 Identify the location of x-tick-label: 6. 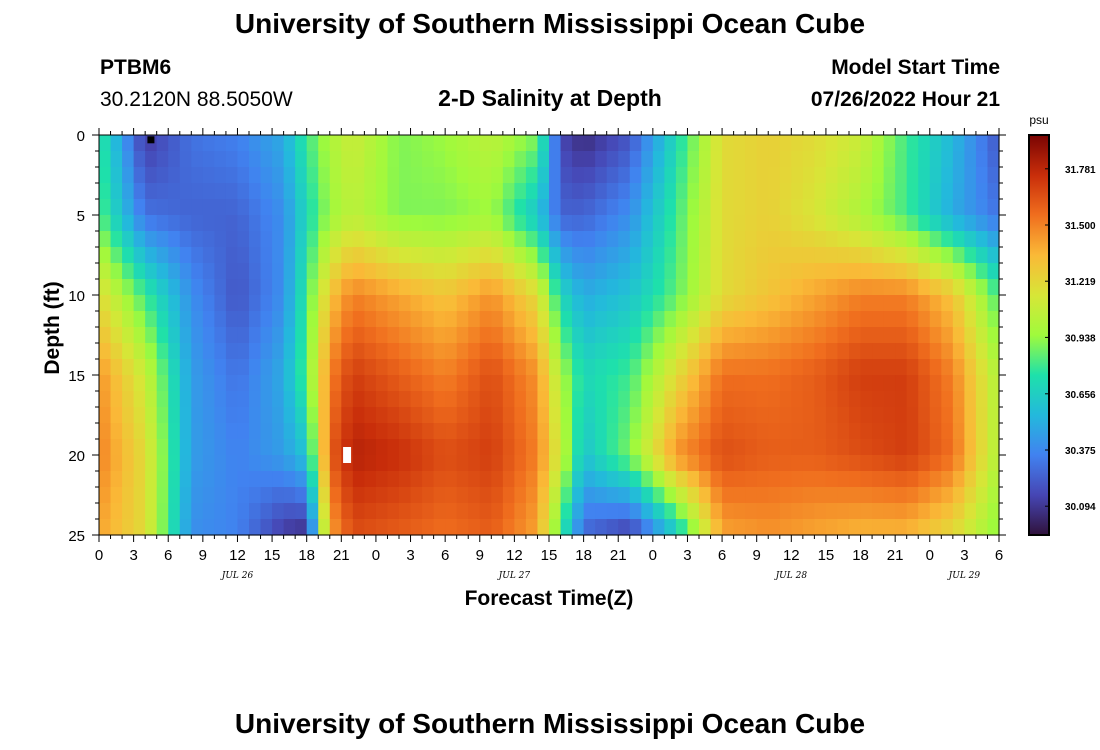
(722, 555).